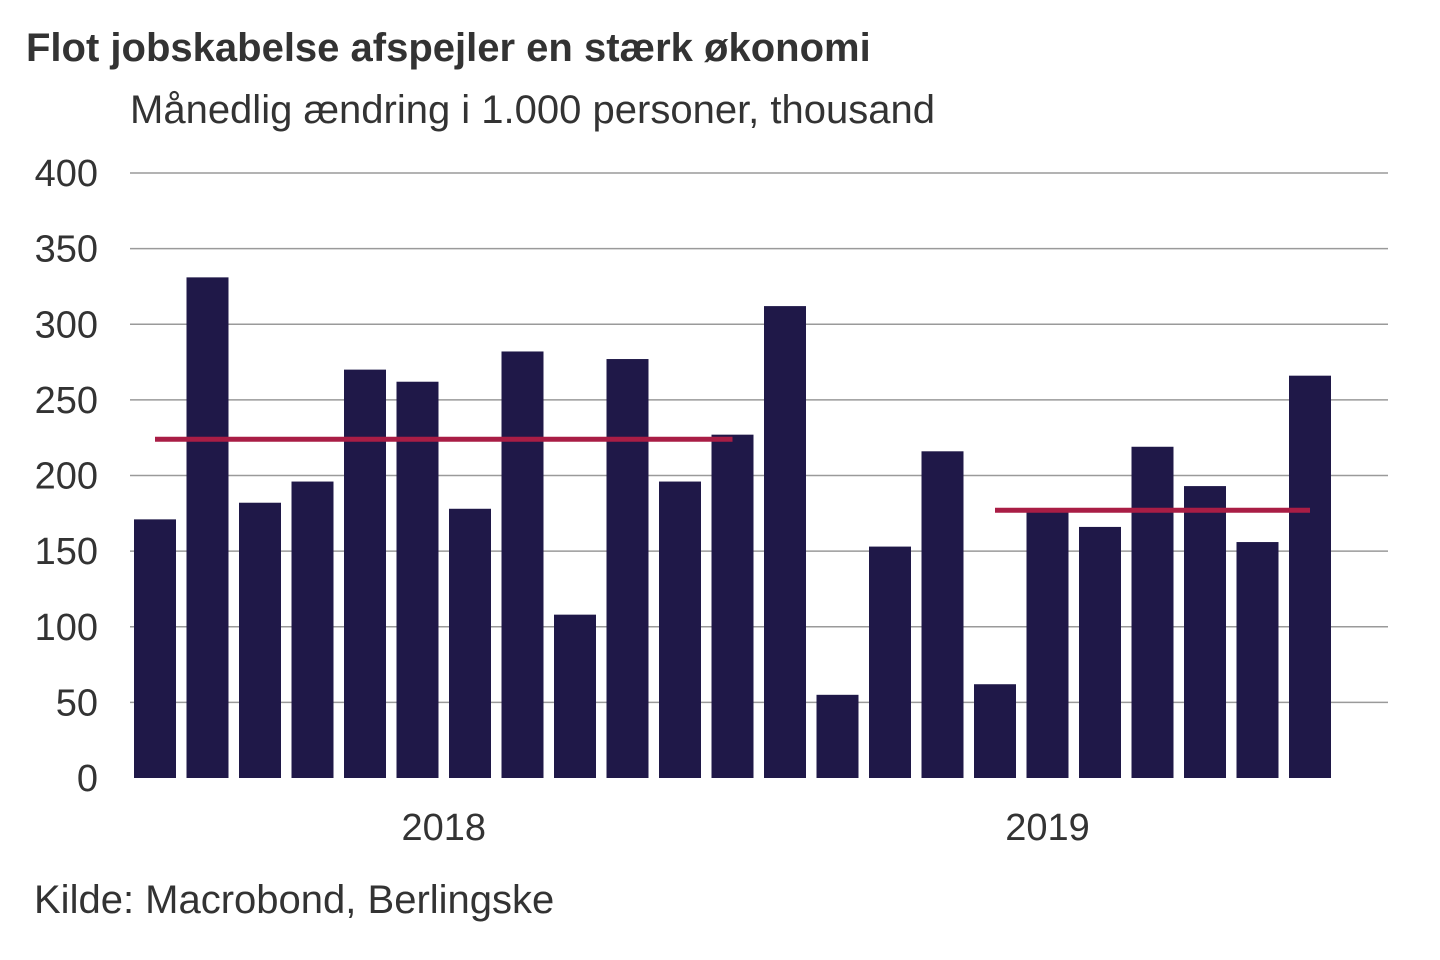 Image resolution: width=1440 pixels, height=960 pixels. I want to click on x-axis-labels: 2018 2019, so click(745, 828).